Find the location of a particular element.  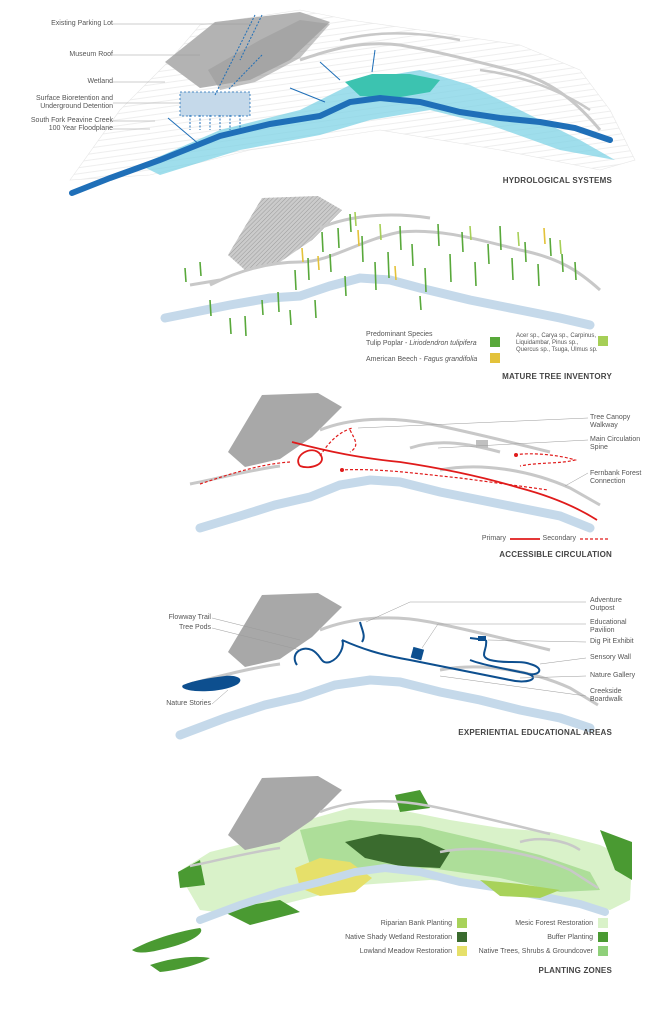

hydro-leaders is located at coordinates (184, 76).